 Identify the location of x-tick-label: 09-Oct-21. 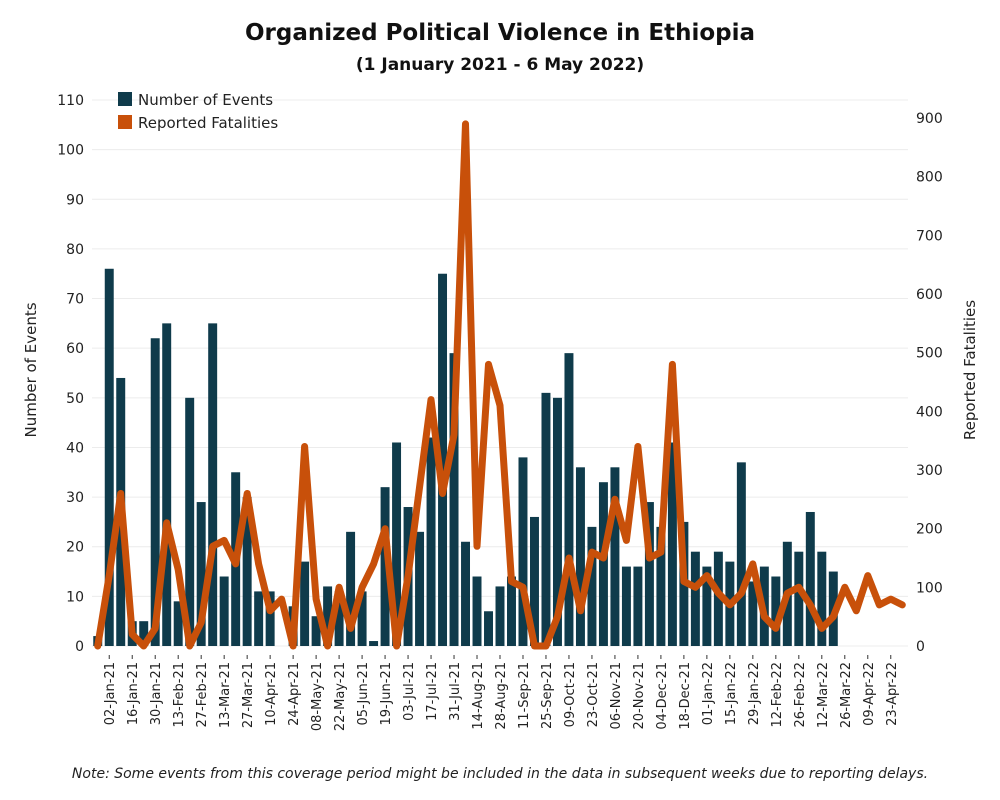
(570, 694).